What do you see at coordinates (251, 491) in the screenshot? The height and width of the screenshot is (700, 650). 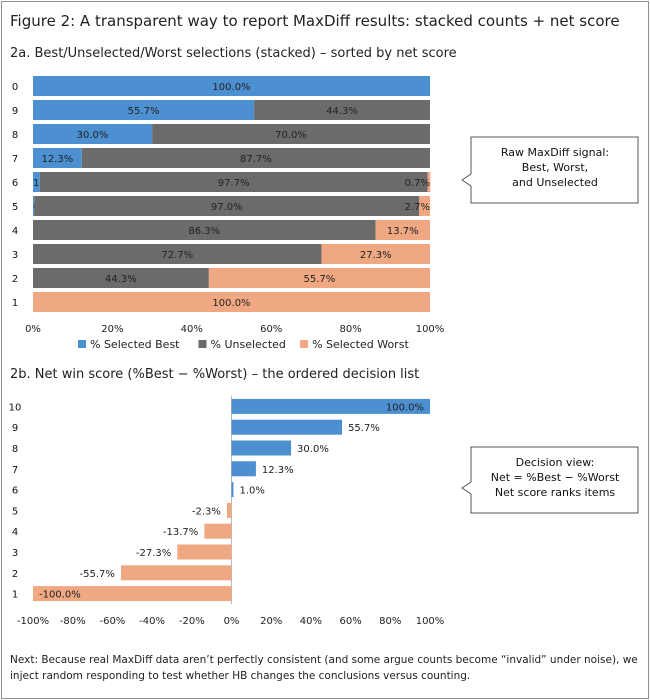 I see `data-label: 1.0%` at bounding box center [251, 491].